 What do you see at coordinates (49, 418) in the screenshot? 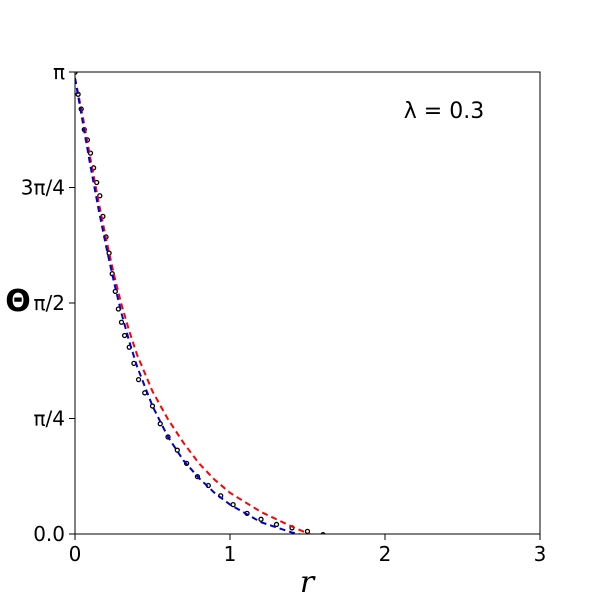
I see `y-tick-label: π/4` at bounding box center [49, 418].